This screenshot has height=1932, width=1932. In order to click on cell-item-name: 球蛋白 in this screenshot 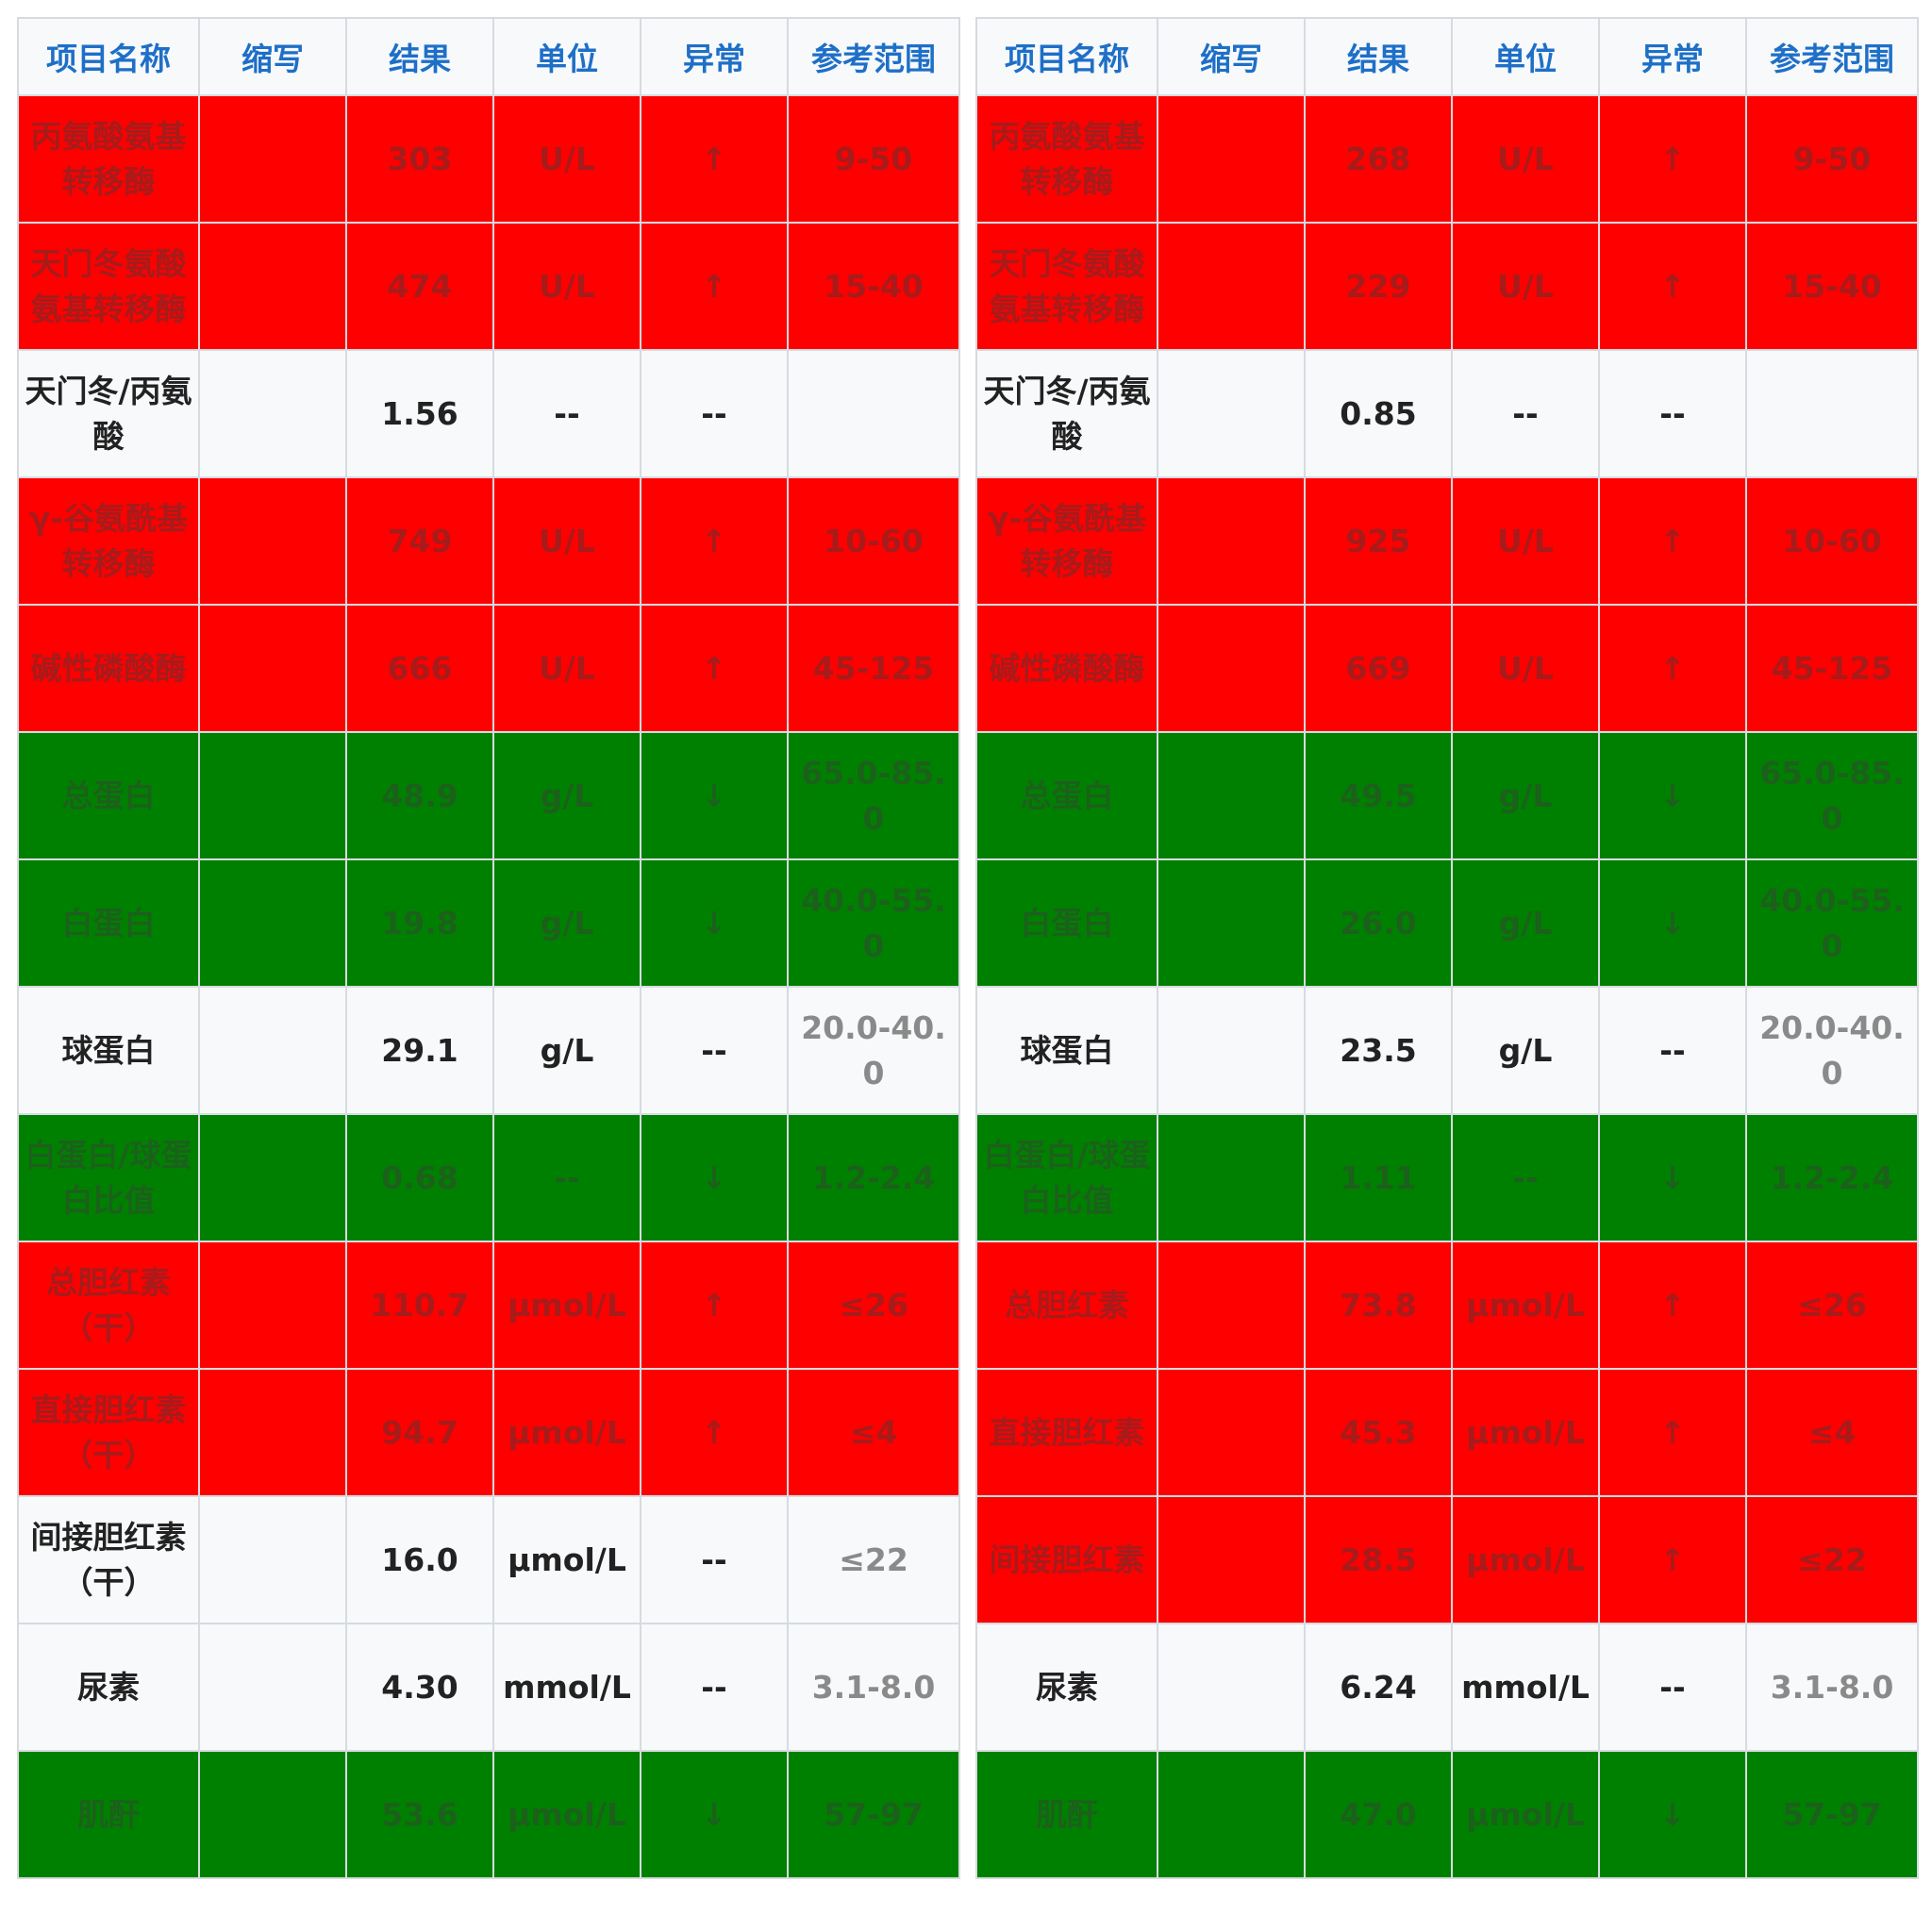, I will do `click(1066, 1050)`.